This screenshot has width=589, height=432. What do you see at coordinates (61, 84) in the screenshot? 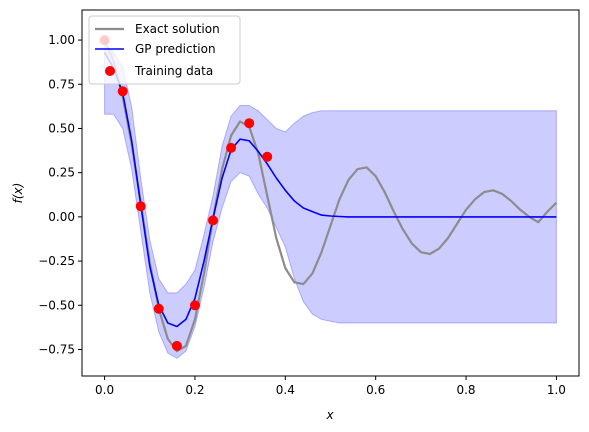
I see `y-tick-label: 0.75` at bounding box center [61, 84].